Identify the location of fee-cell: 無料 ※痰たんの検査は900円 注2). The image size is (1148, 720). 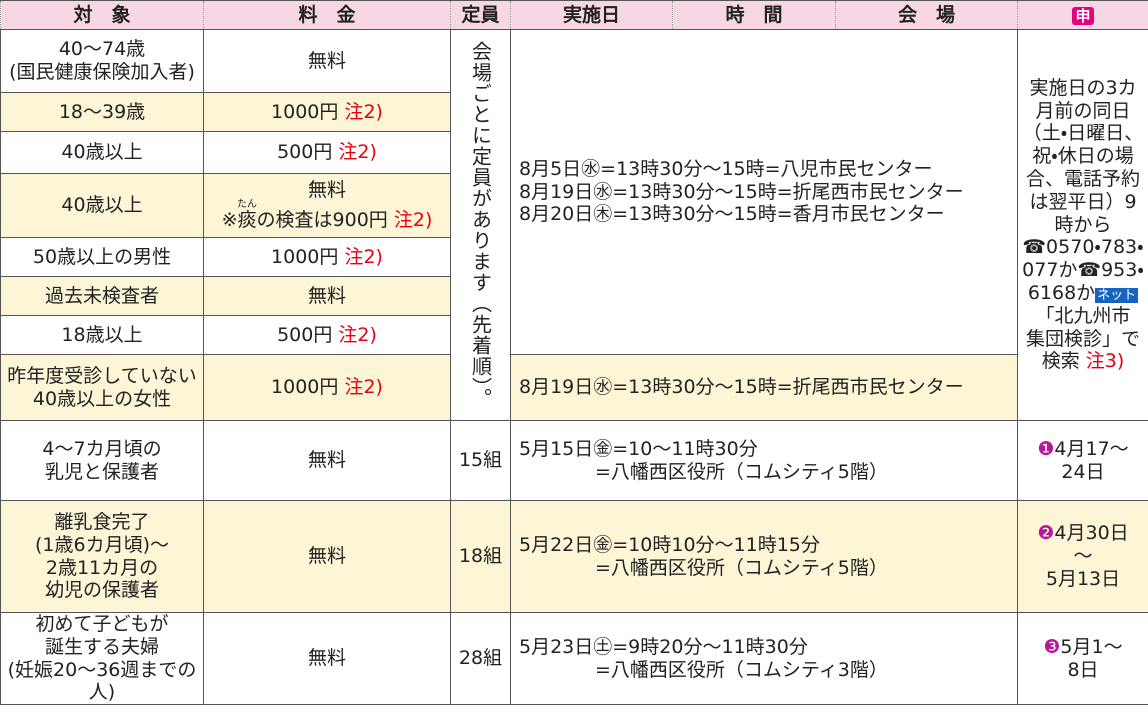
(327, 205).